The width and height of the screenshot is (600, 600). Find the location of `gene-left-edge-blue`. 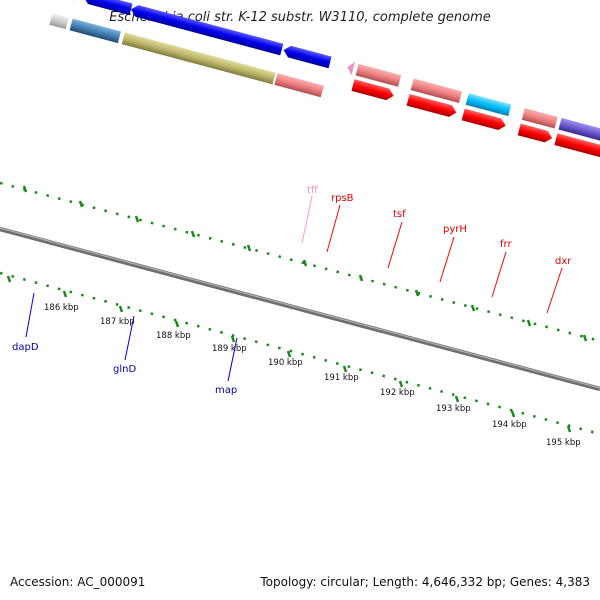

gene-left-edge-blue is located at coordinates (69, 0).